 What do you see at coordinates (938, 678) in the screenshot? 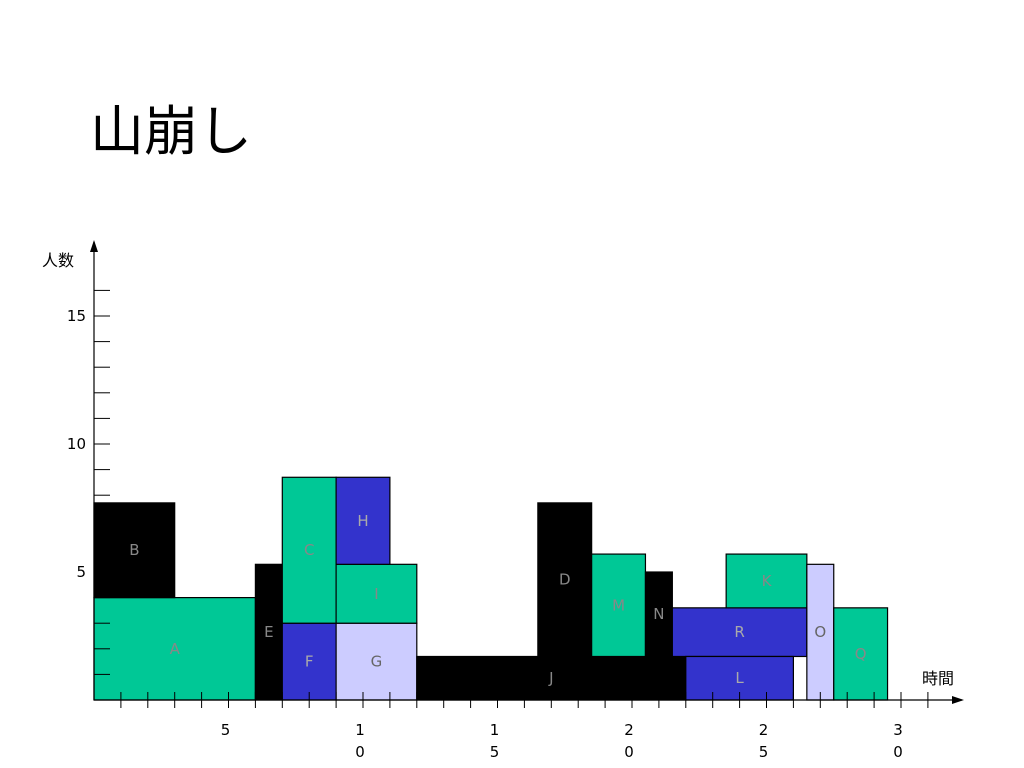
I see `x-axis-label: 時間` at bounding box center [938, 678].